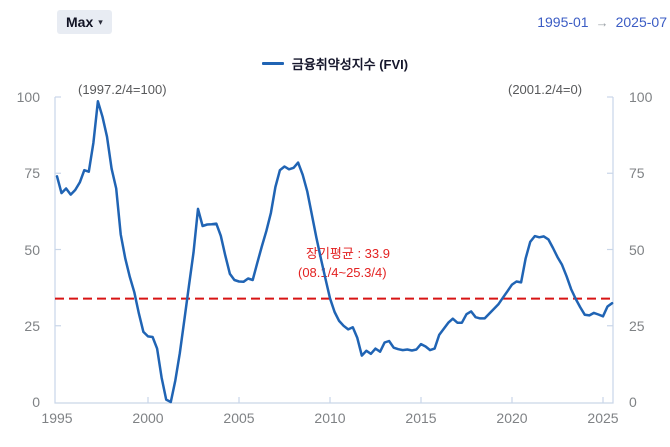 Image resolution: width=670 pixels, height=447 pixels. What do you see at coordinates (649, 223) in the screenshot?
I see `y-axis-right-labels: 0 25 50 75 100` at bounding box center [649, 223].